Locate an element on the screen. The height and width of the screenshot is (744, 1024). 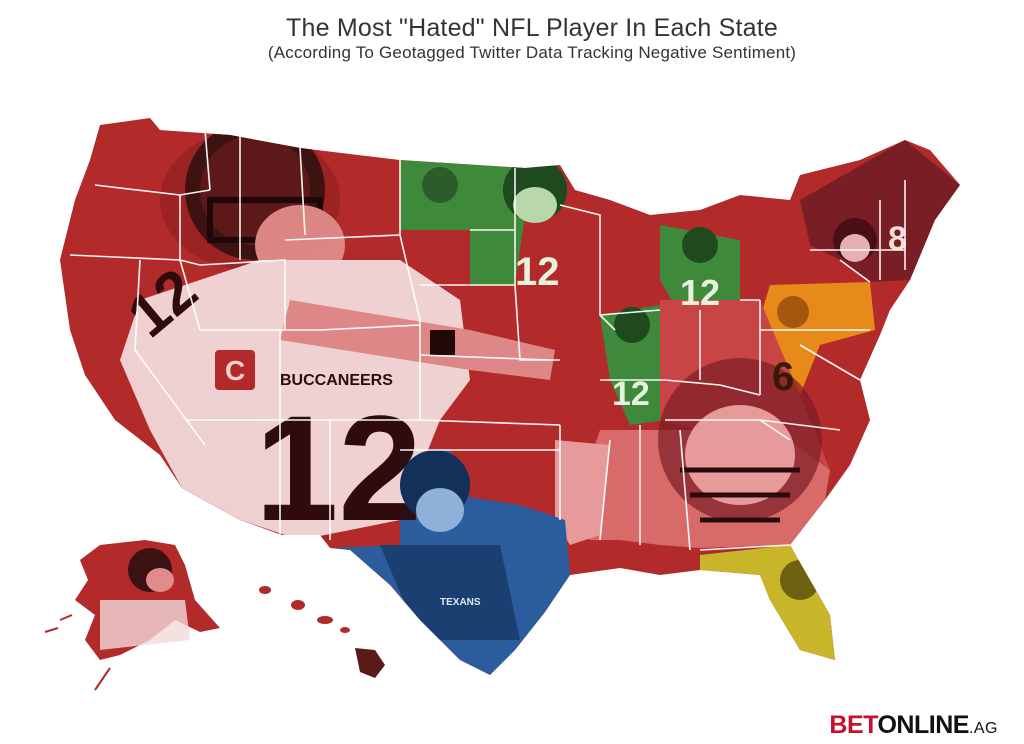
logo-online: ONLINE is located at coordinates (923, 725).